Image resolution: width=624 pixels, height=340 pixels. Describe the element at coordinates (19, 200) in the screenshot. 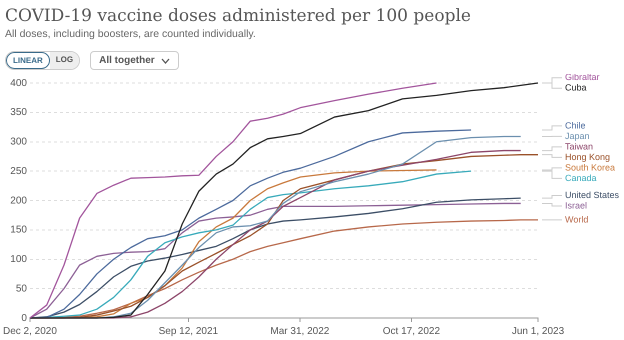

I see `y-tick-label: 200` at that location.